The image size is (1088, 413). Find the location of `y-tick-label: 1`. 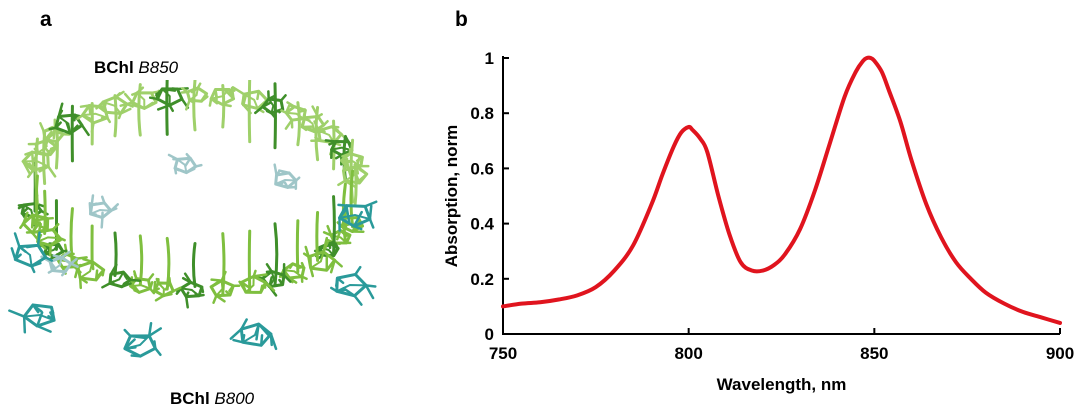

y-tick-label: 1 is located at coordinates (489, 58).